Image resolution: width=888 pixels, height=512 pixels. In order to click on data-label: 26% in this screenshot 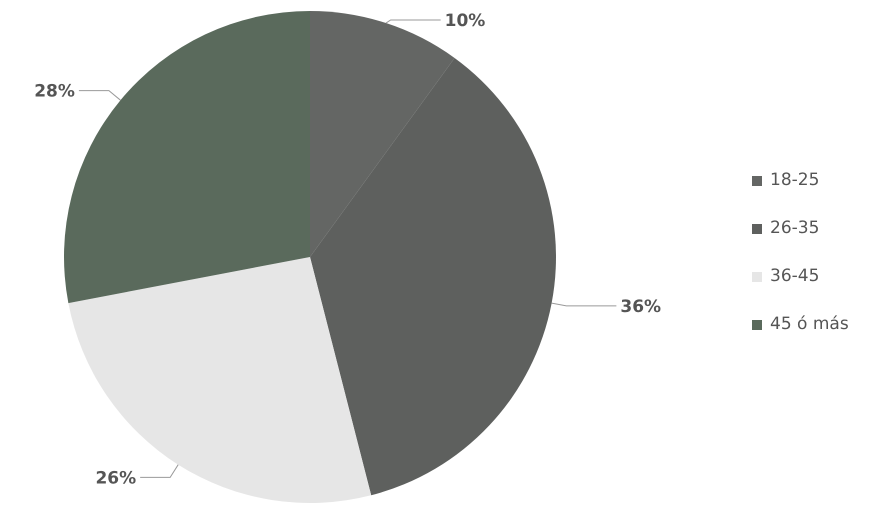, I will do `click(115, 478)`.